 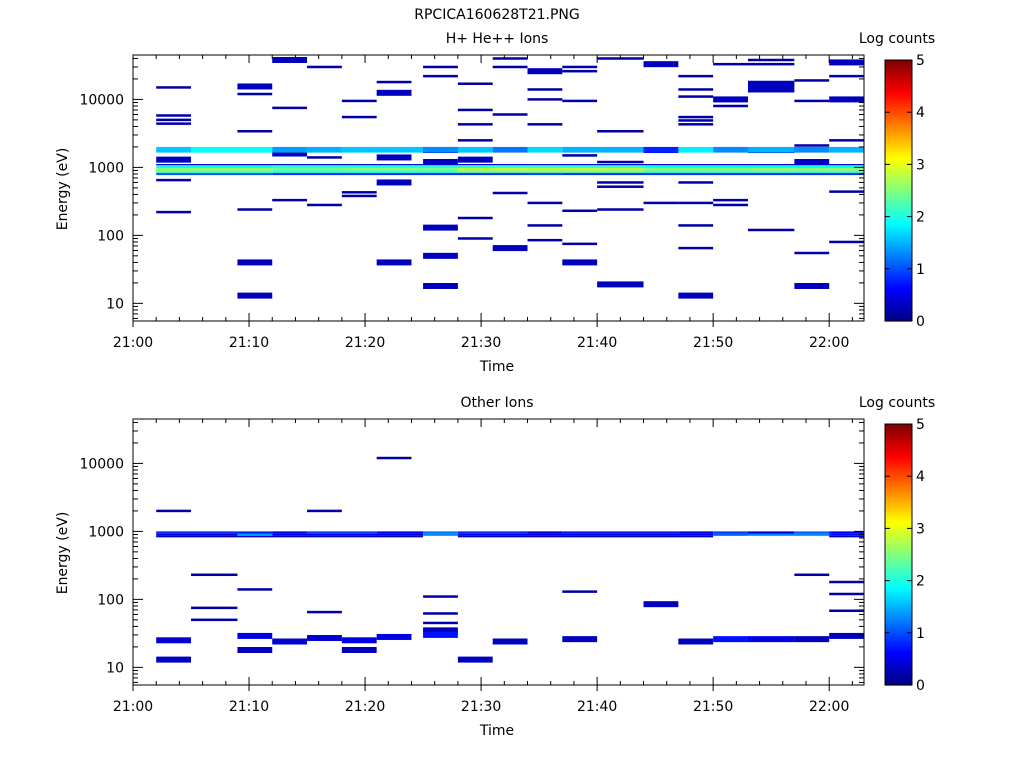 I want to click on colorbar-tick-label: 4, so click(x=920, y=113).